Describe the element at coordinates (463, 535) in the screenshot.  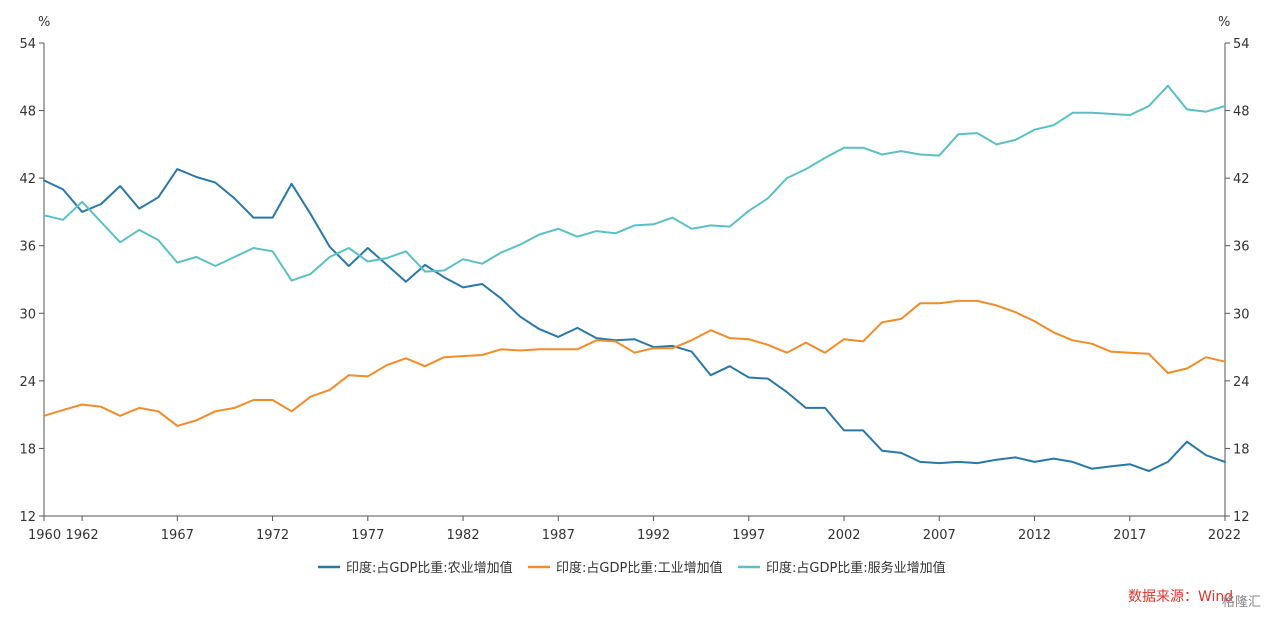
I see `x-tick-label: 1982` at that location.